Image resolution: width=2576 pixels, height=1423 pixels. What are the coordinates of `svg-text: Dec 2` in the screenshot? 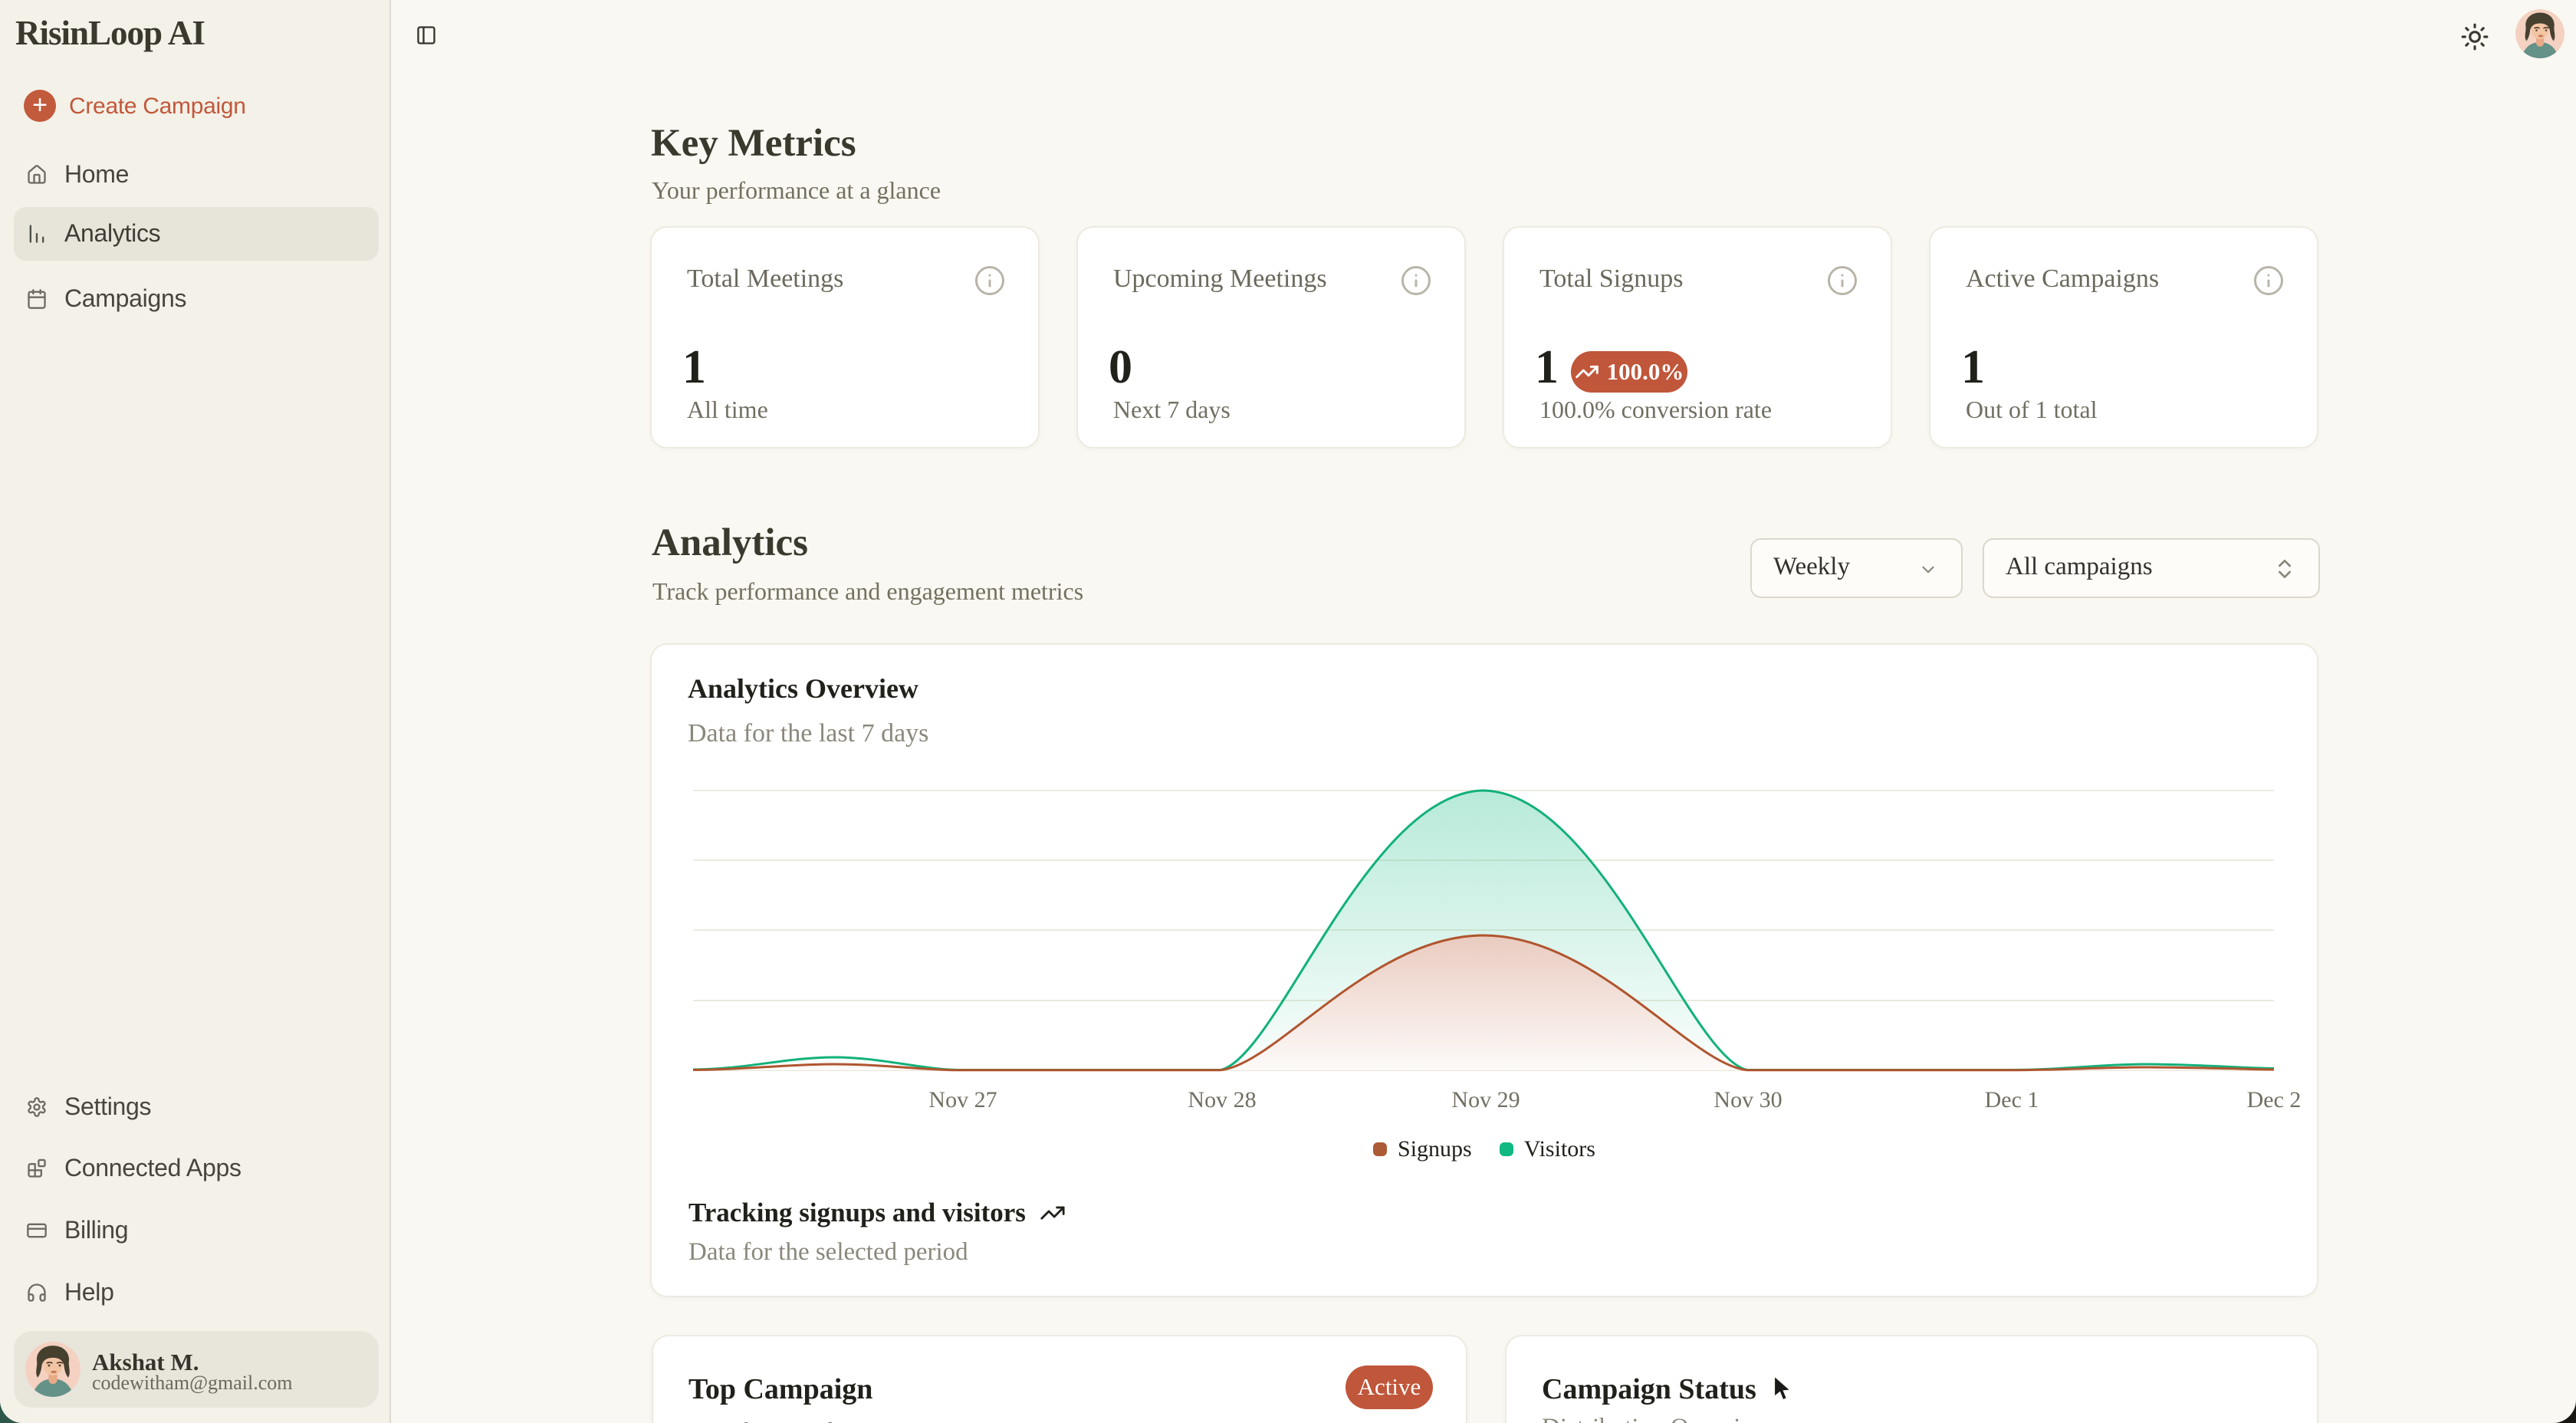 It's located at (2274, 1099).